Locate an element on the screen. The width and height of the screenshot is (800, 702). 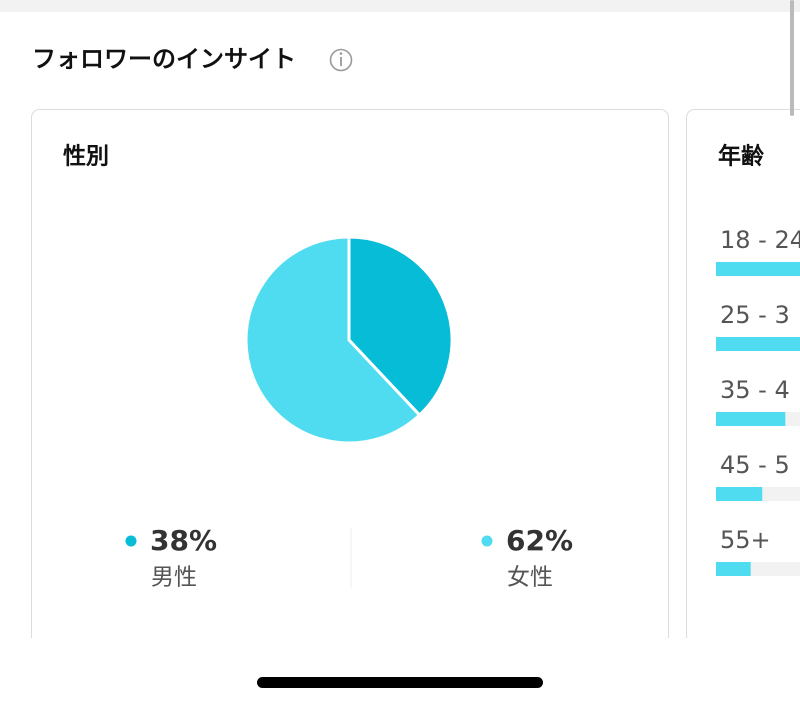
info-icon is located at coordinates (341, 60).